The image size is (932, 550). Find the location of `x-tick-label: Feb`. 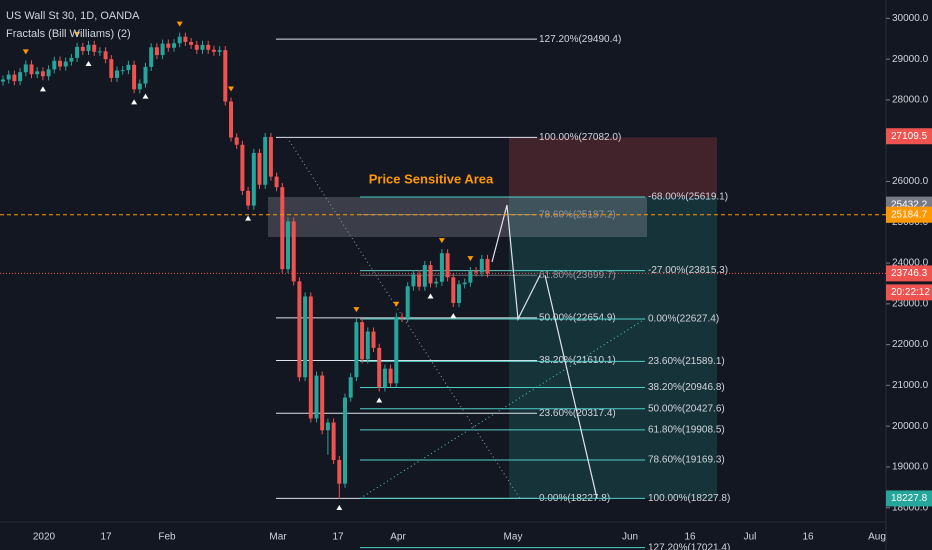

x-tick-label: Feb is located at coordinates (167, 537).